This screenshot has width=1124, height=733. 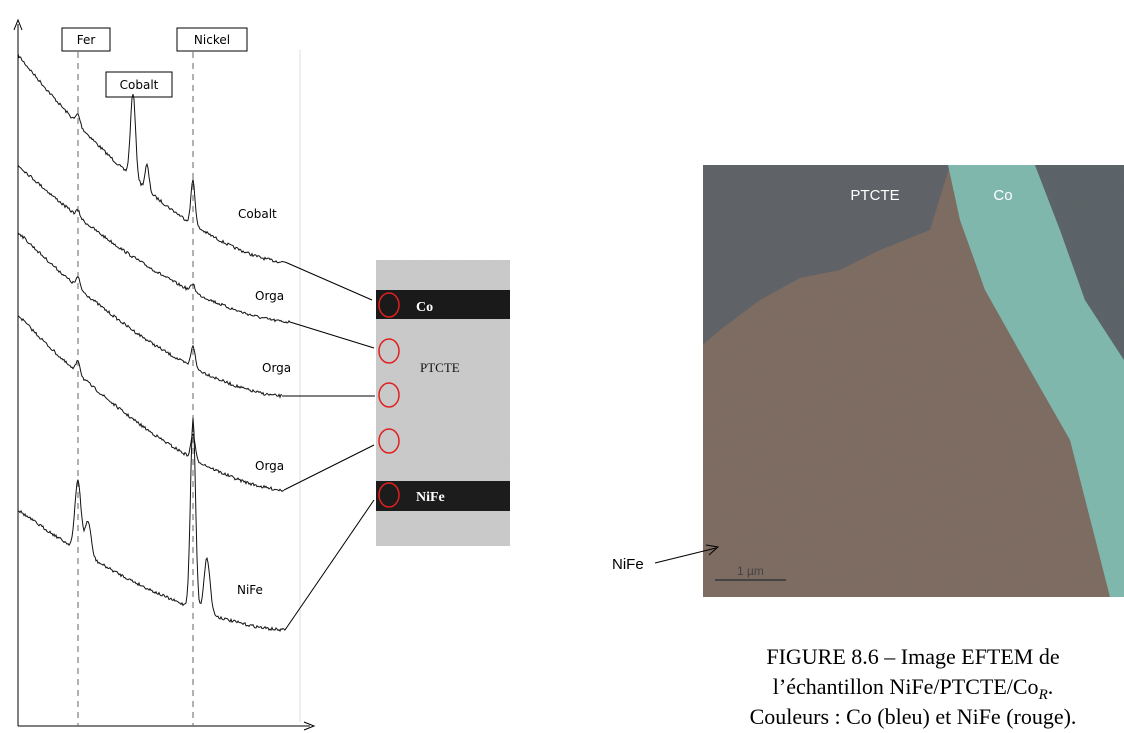 I want to click on caption-line: Couleurs : Co (bleu) et NiFe (rouge)., so click(x=913, y=716).